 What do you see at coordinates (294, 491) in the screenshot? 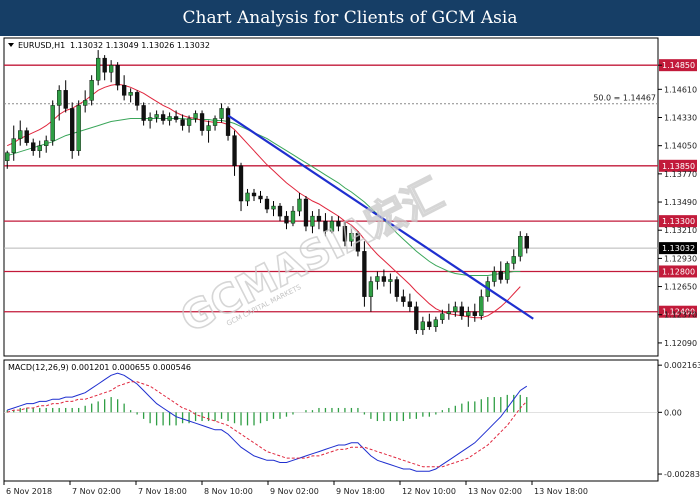
I see `x-tick-label: 9 Nov 02:00` at bounding box center [294, 491].